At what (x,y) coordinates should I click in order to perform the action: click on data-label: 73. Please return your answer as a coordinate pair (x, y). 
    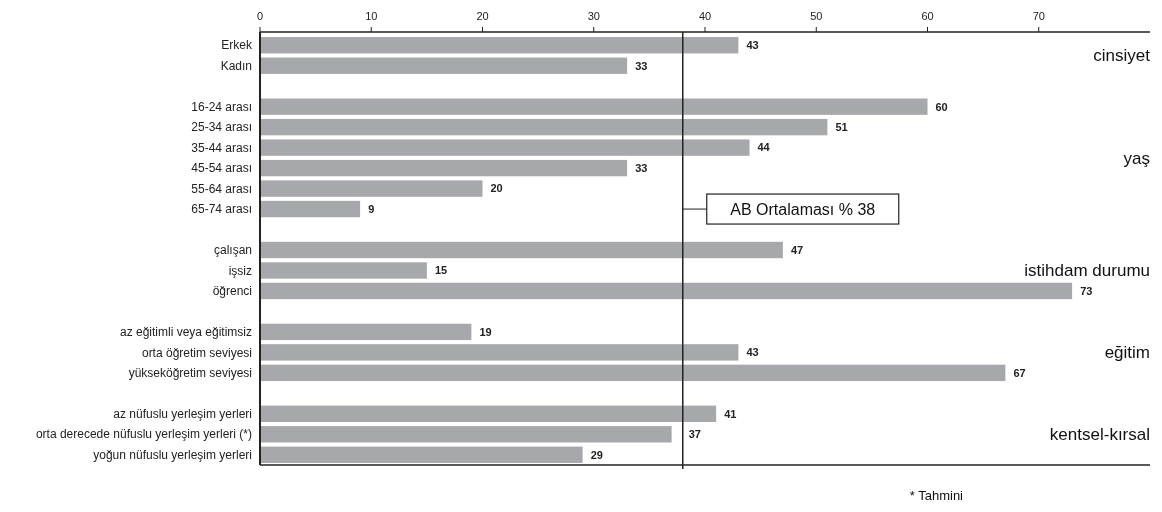
    Looking at the image, I should click on (1086, 290).